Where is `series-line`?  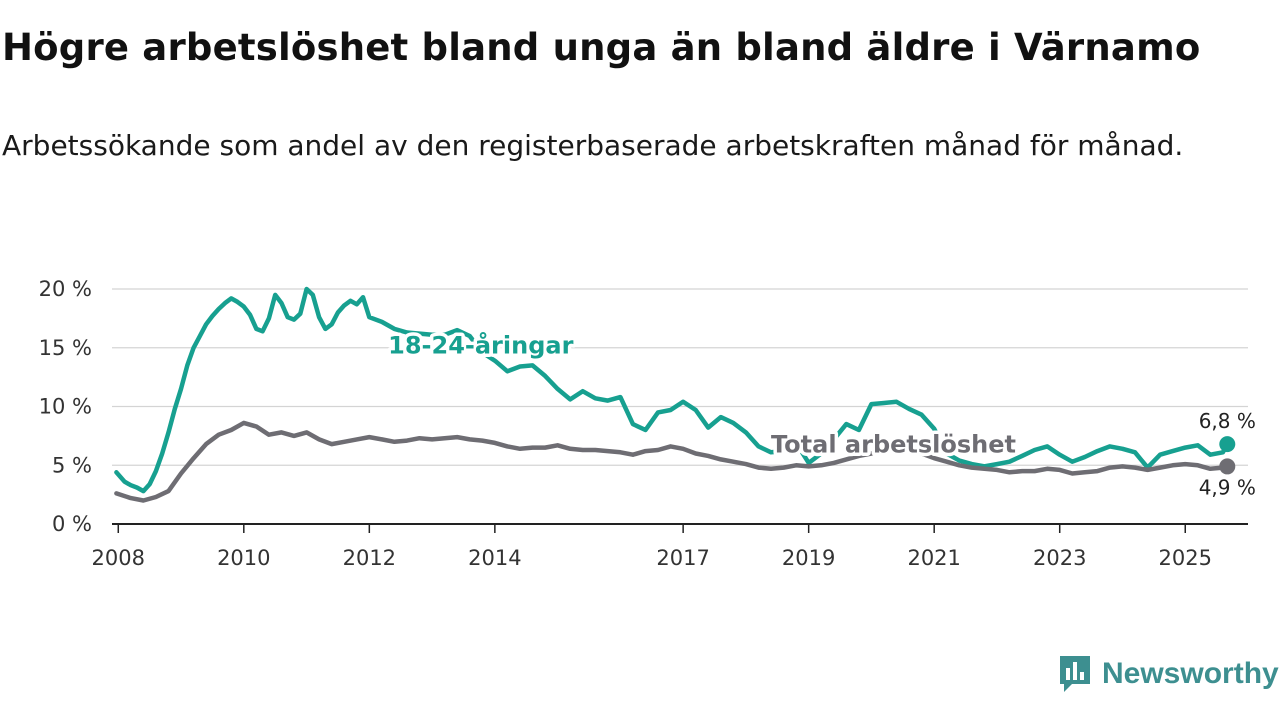 series-line is located at coordinates (672, 461).